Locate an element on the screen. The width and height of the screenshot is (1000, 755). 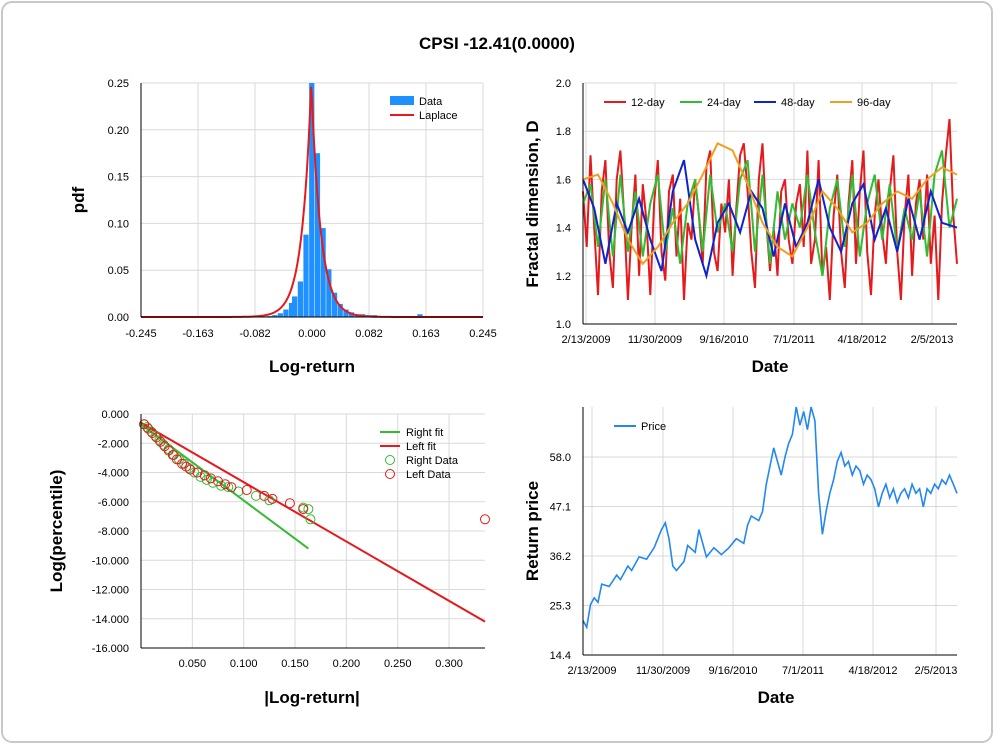
tail-y-tick: -6.000 is located at coordinates (113, 503).